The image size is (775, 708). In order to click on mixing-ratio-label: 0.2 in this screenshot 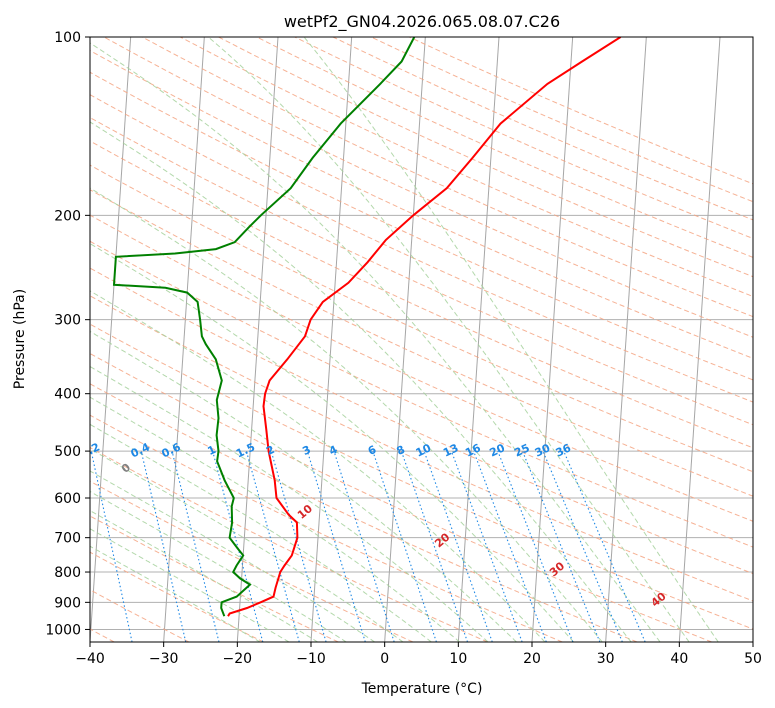, I will do `click(90, 450)`.